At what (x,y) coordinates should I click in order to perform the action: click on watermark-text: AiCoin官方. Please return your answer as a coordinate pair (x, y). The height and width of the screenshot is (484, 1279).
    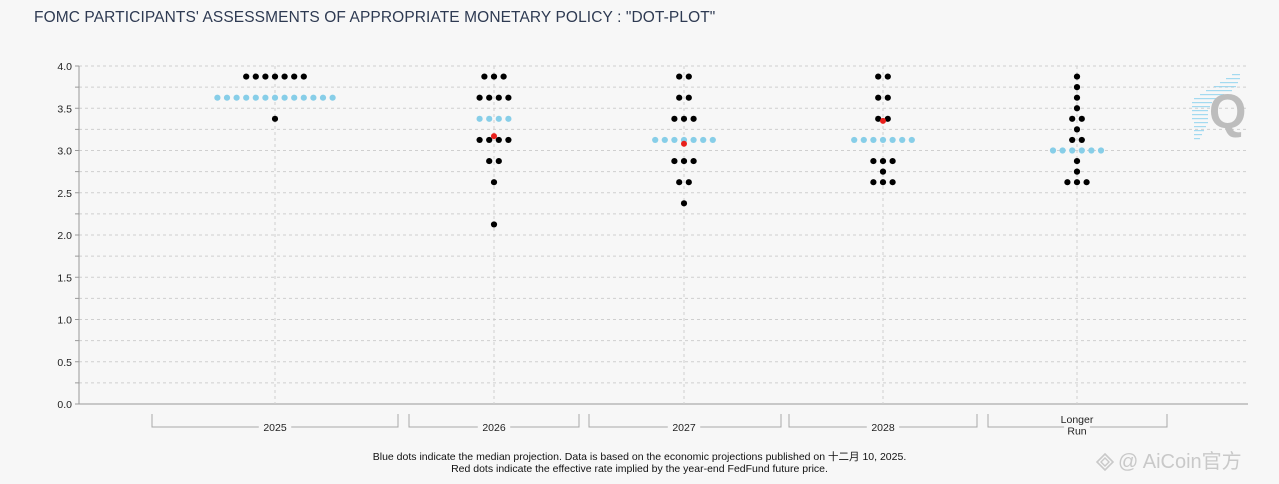
    Looking at the image, I should click on (1192, 462).